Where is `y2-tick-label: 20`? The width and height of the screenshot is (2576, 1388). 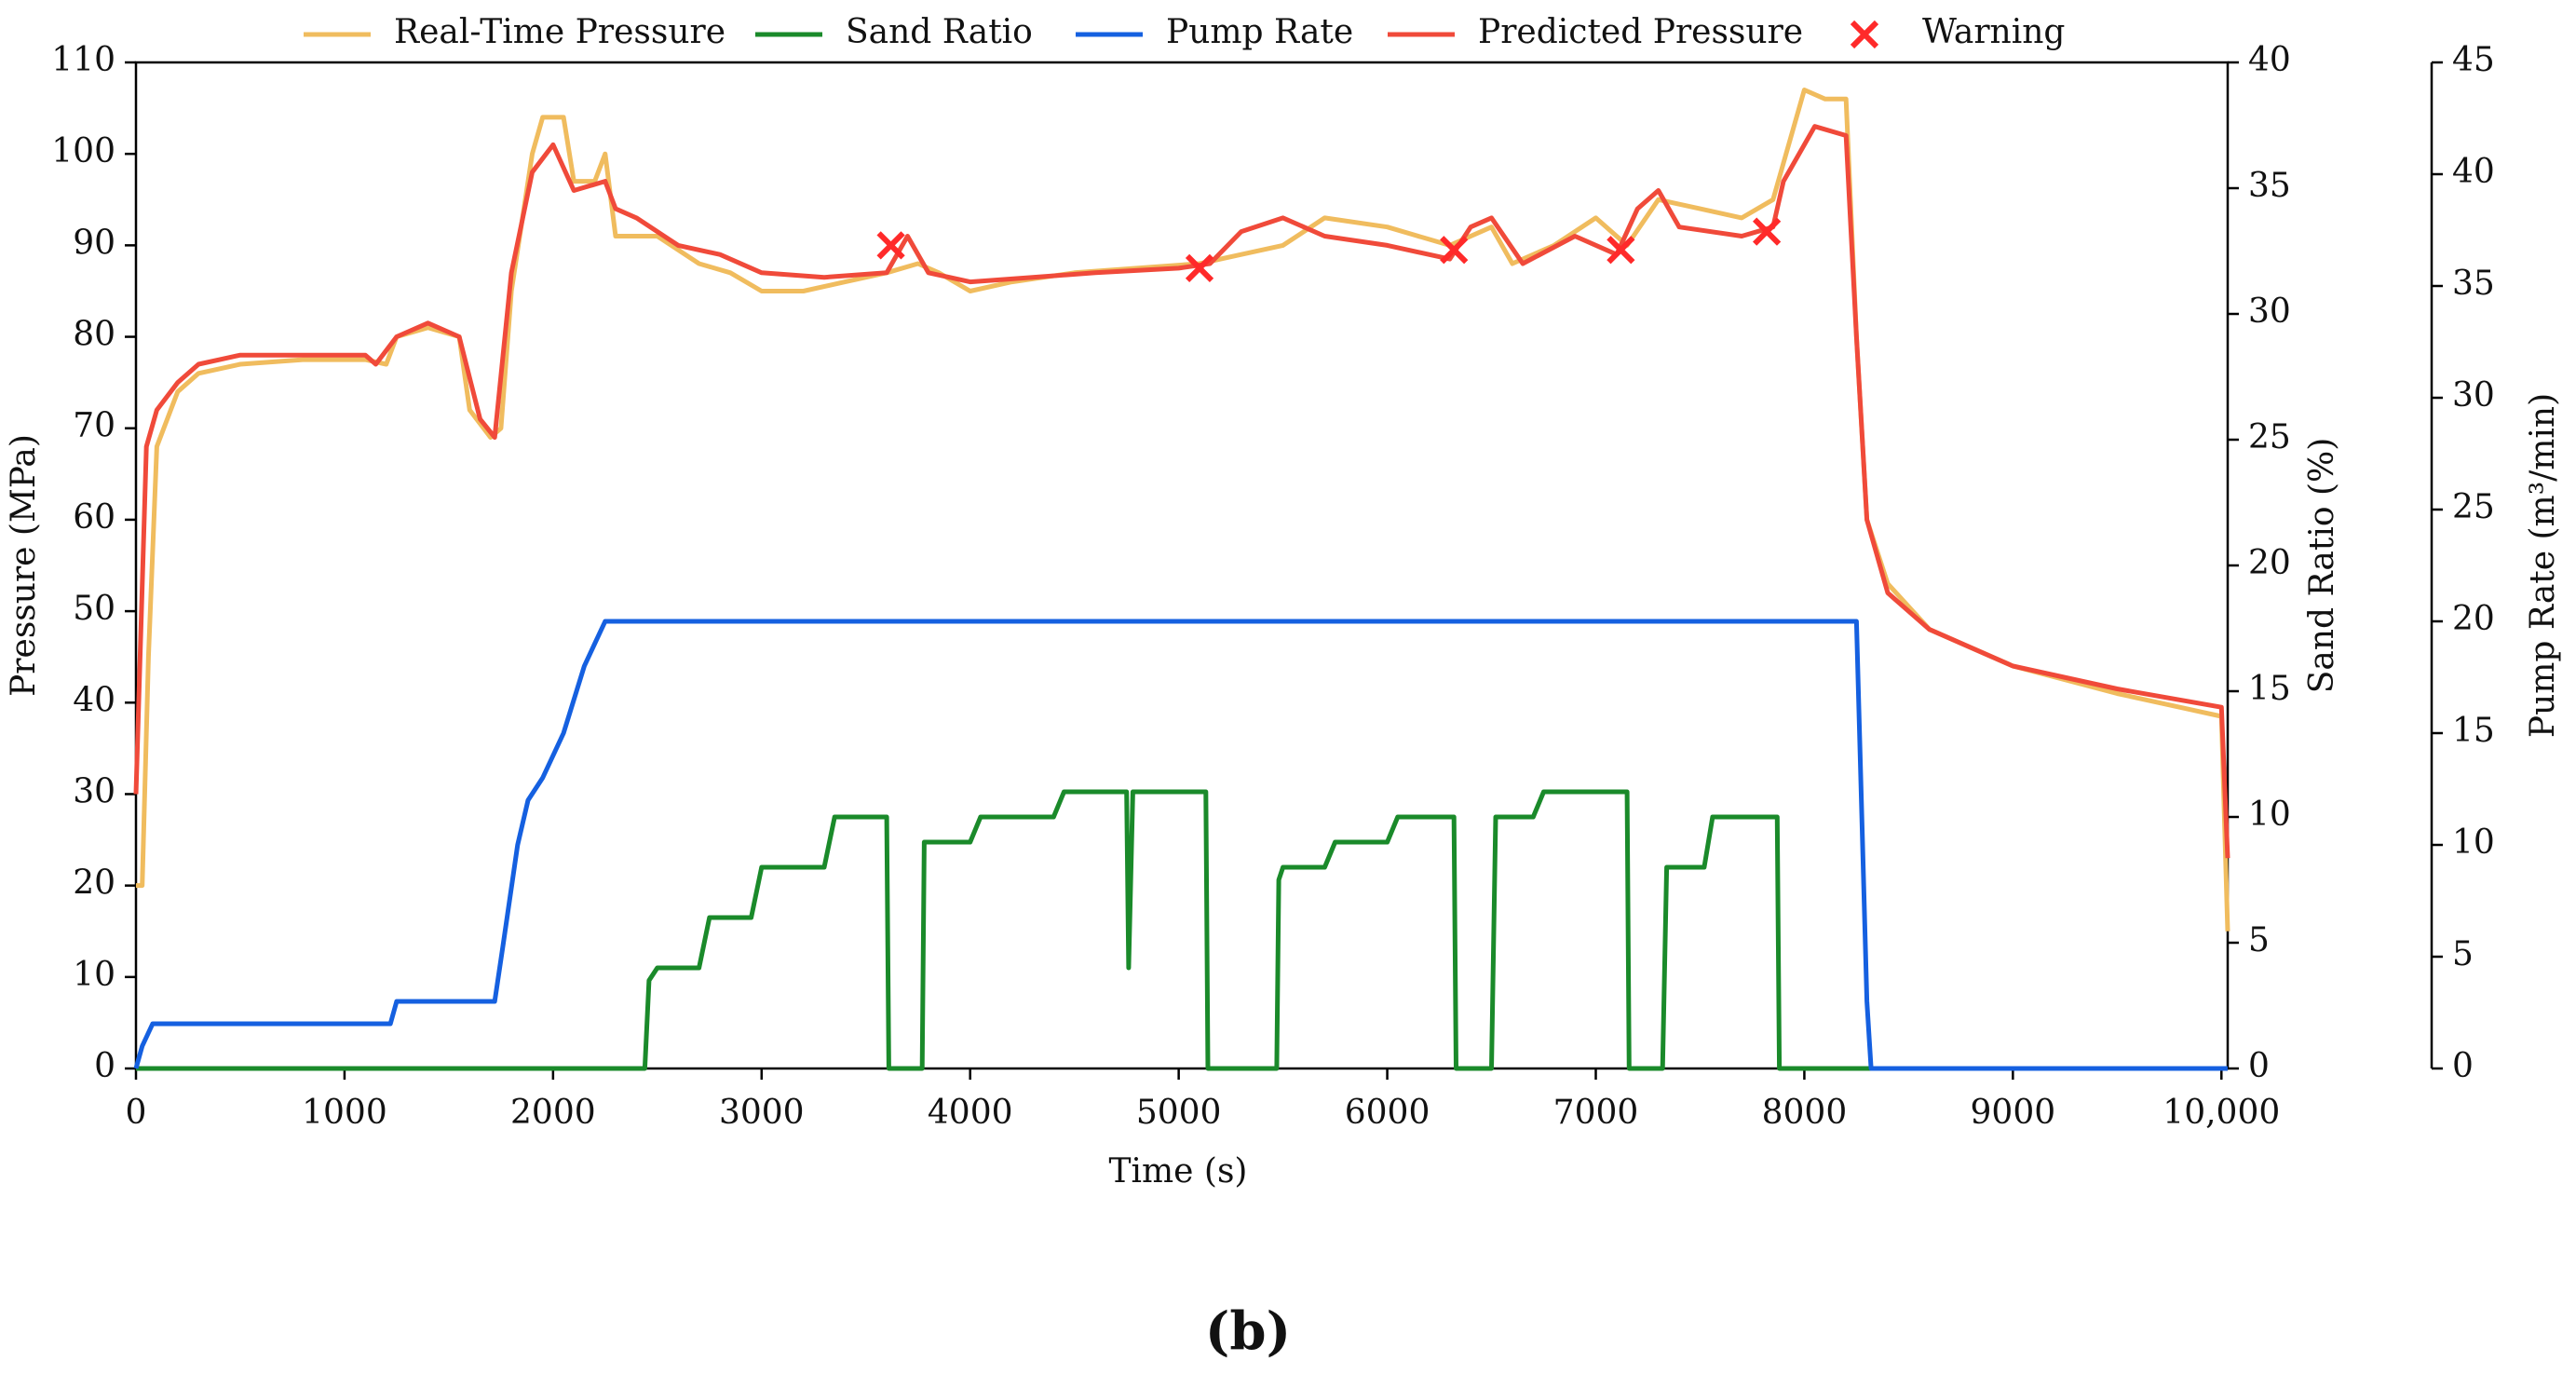 y2-tick-label: 20 is located at coordinates (2269, 563).